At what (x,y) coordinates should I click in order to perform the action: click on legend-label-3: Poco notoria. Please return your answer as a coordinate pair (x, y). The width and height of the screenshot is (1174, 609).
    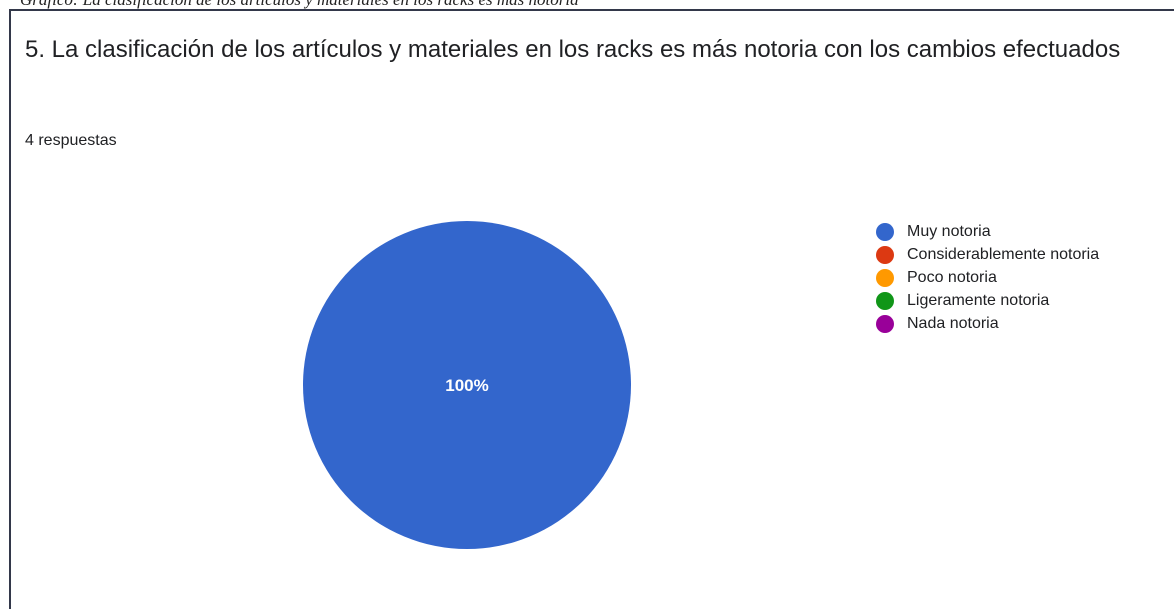
    Looking at the image, I should click on (952, 277).